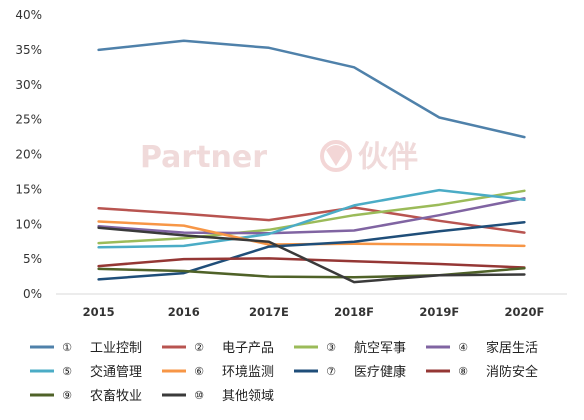 The image size is (584, 420). I want to click on y-axis: 0% 5% 10% 15% 20% 25% 30% 35% 40%, so click(28, 154).